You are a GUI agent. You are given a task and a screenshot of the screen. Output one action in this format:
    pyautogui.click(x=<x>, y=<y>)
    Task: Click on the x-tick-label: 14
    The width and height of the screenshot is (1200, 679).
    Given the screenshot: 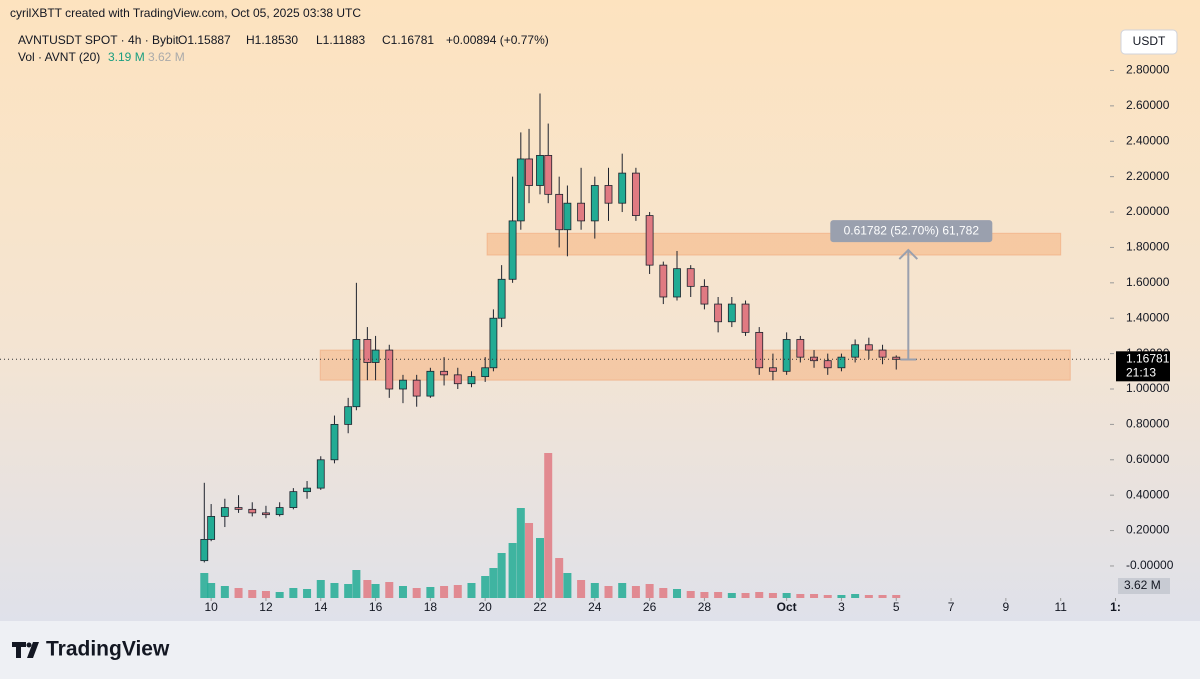 What is the action you would take?
    pyautogui.click(x=321, y=607)
    